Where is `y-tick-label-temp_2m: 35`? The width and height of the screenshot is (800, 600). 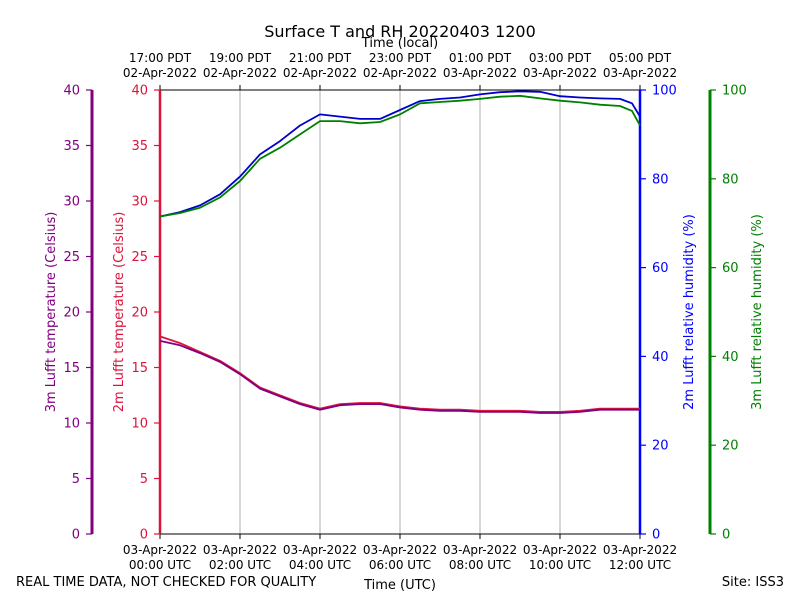 y-tick-label-temp_2m: 35 is located at coordinates (139, 146).